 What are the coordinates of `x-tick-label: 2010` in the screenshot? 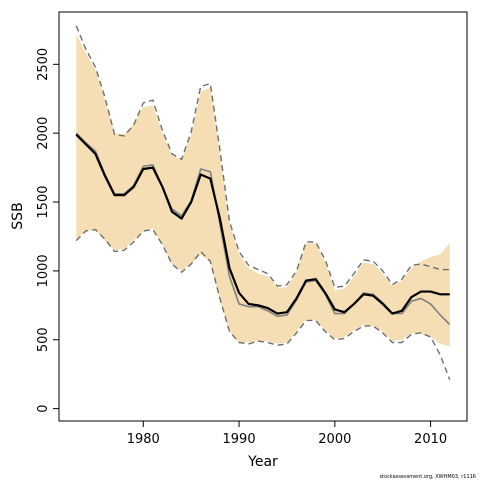 It's located at (430, 439).